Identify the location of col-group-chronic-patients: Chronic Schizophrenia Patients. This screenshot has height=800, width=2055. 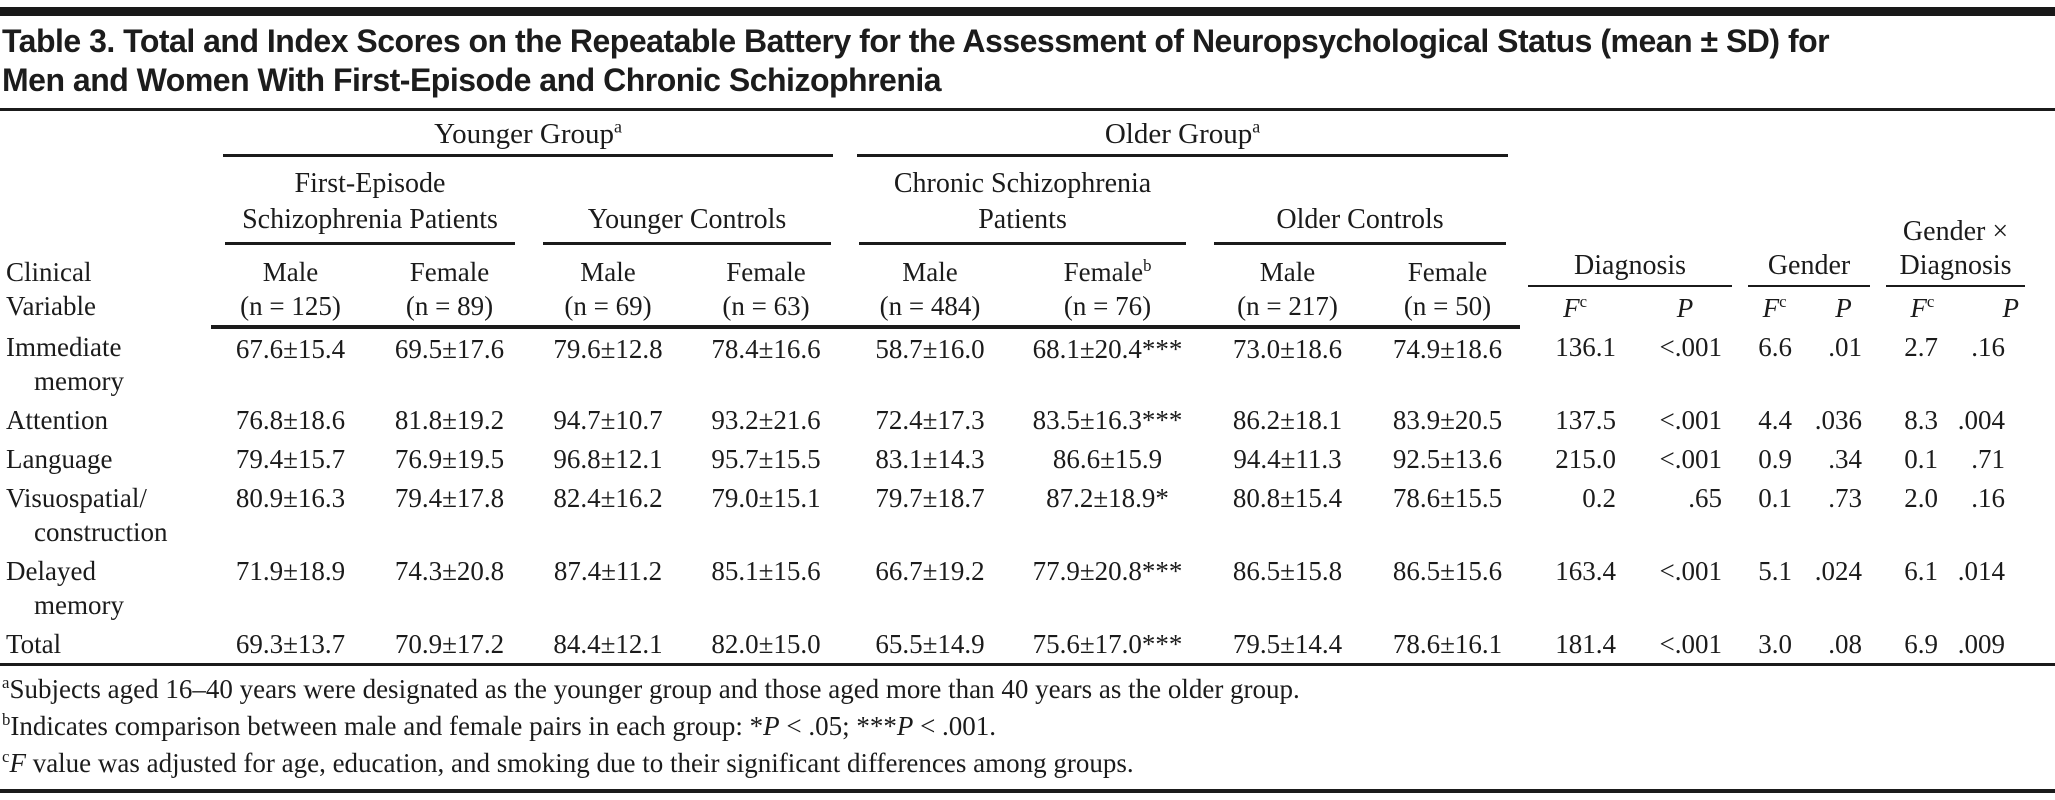
(1022, 201).